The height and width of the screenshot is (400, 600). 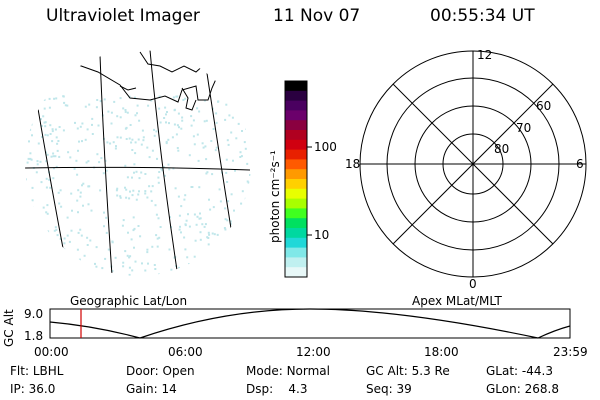 I want to click on time-tick-label: 06:00, so click(x=185, y=352).